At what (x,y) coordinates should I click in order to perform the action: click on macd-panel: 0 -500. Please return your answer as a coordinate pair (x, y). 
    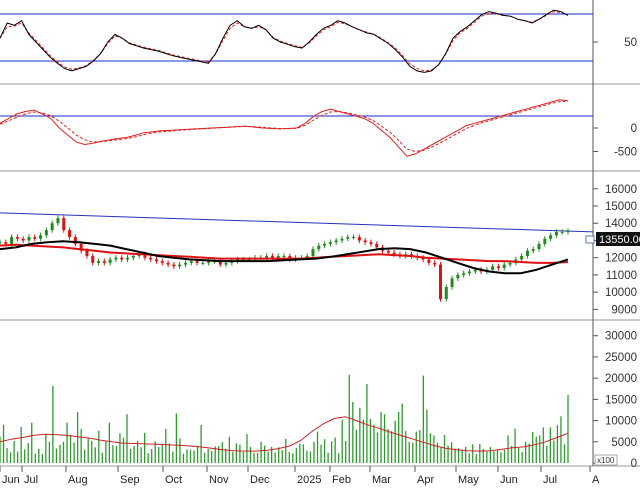
    Looking at the image, I should click on (318, 129).